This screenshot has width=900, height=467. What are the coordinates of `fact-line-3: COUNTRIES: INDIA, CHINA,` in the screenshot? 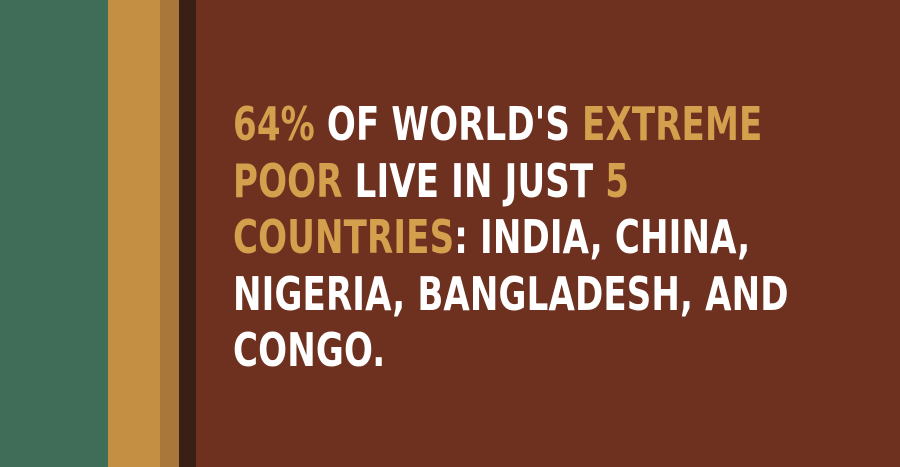 It's located at (491, 237).